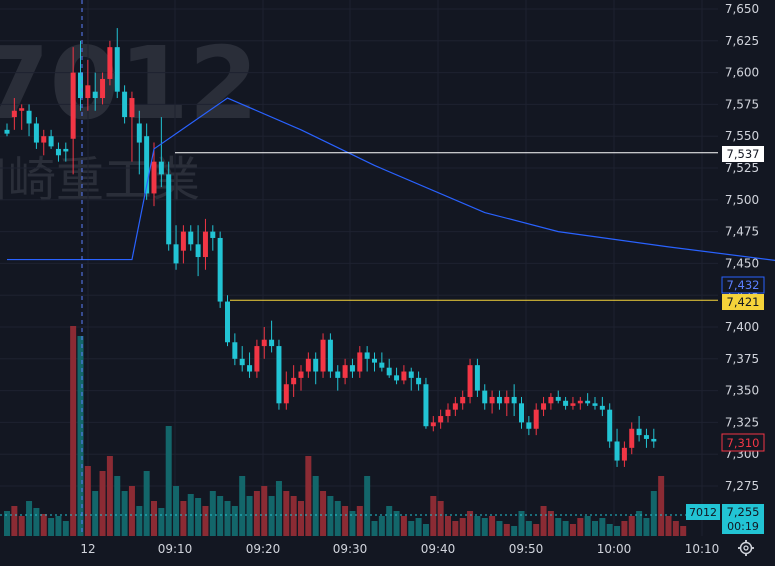 The width and height of the screenshot is (775, 566). I want to click on price-axis-label: 7,550, so click(742, 136).